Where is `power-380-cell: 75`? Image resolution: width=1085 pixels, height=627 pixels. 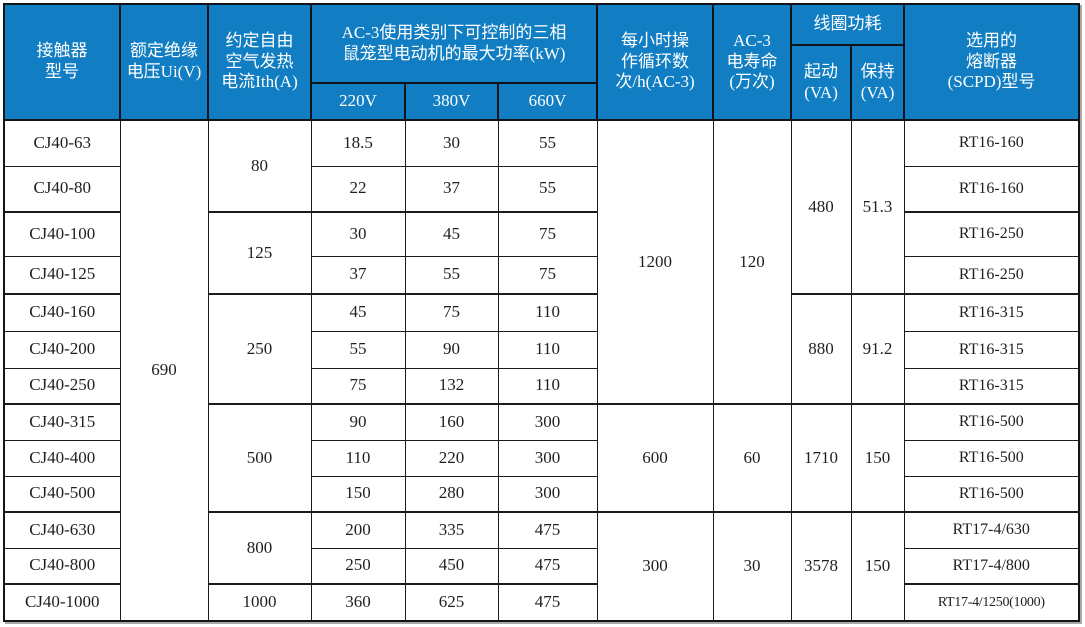
power-380-cell: 75 is located at coordinates (451, 312).